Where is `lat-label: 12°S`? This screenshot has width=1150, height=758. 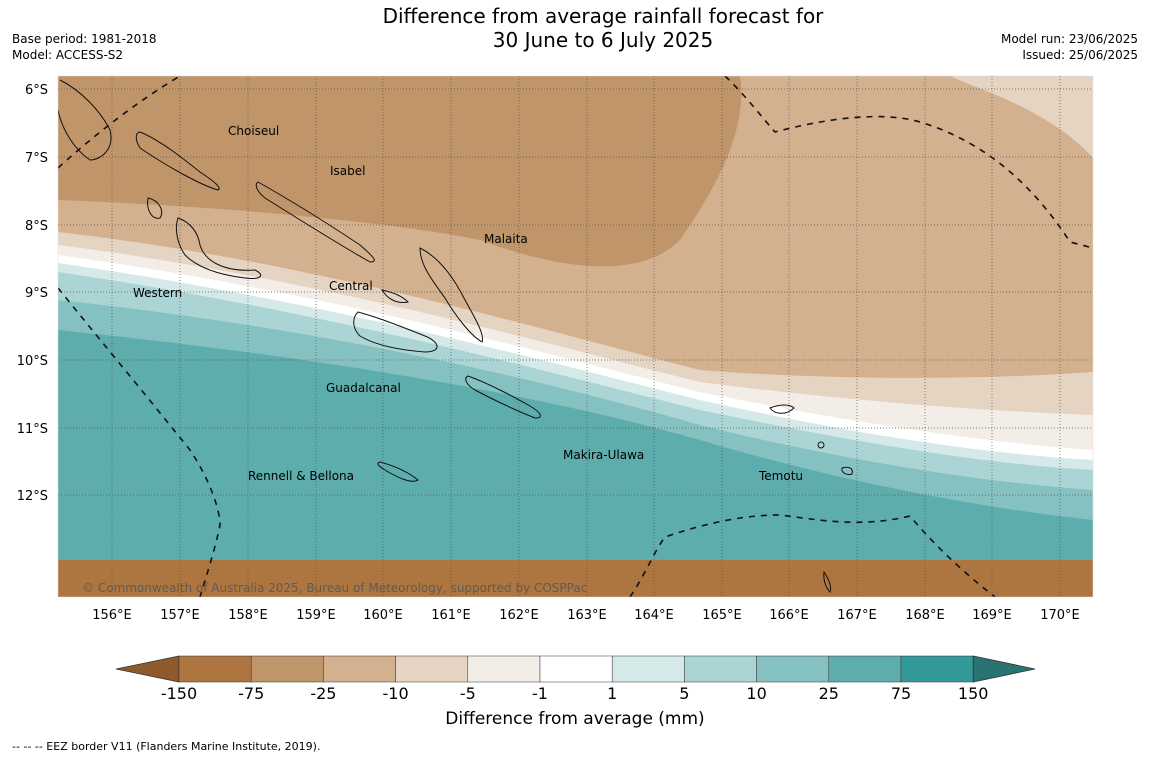
lat-label: 12°S is located at coordinates (32, 496).